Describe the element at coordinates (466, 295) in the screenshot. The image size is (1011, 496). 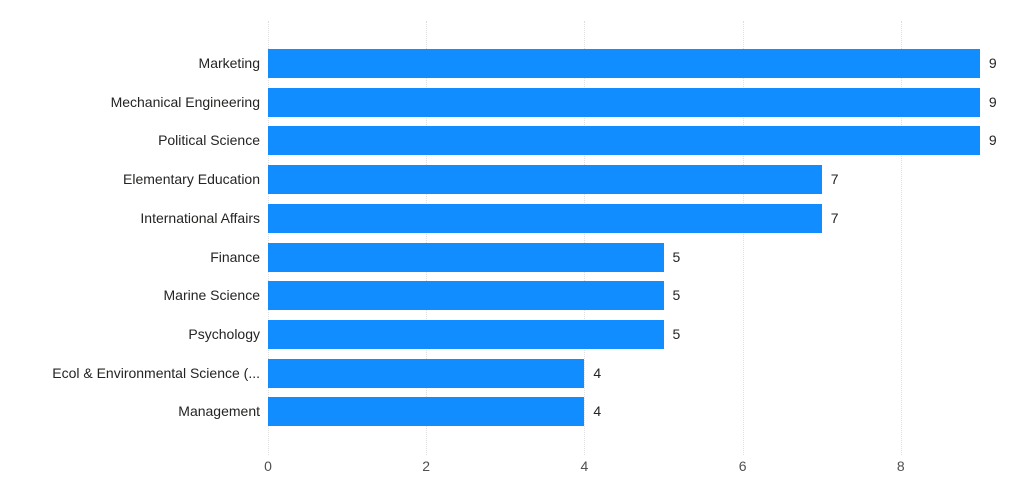
I see `bar-marine-science` at that location.